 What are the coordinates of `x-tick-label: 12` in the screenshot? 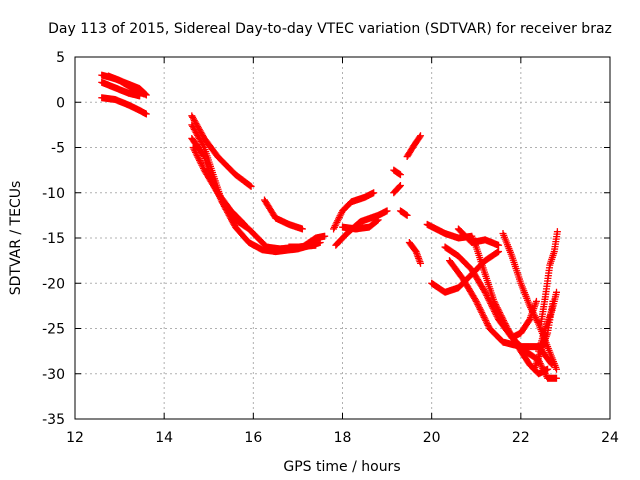 It's located at (75, 438).